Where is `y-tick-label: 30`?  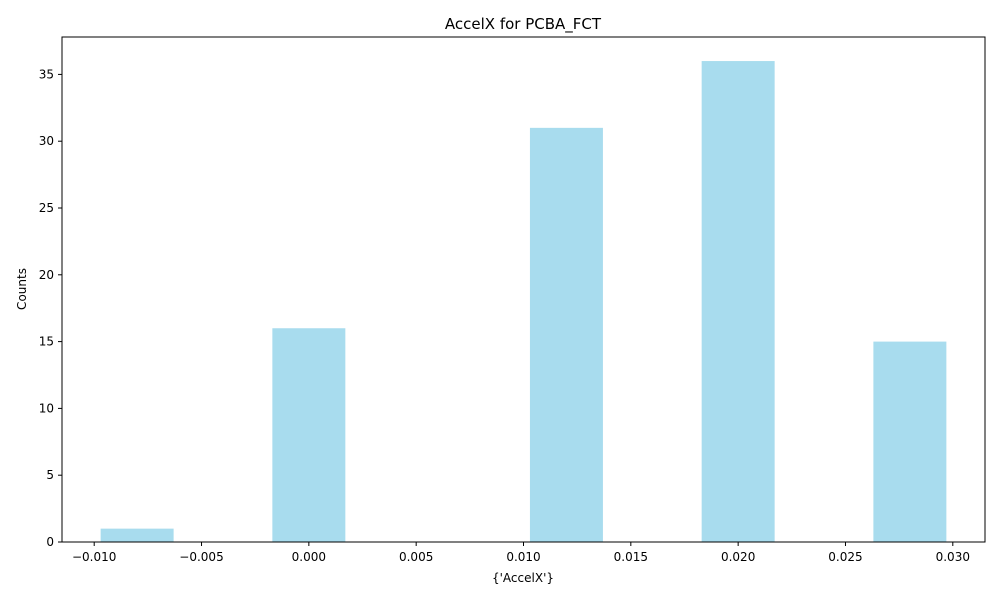 y-tick-label: 30 is located at coordinates (46, 141).